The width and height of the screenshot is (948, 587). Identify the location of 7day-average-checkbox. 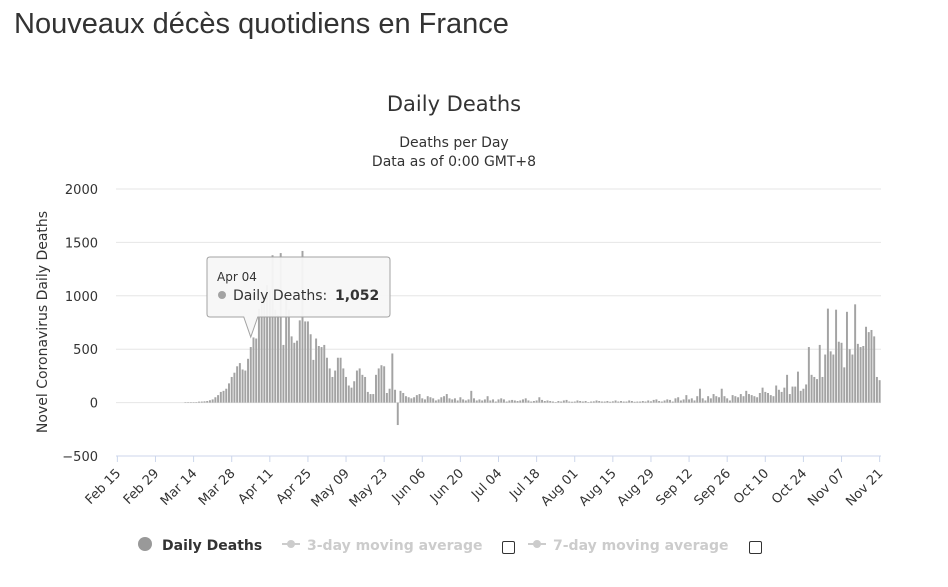
(755, 547).